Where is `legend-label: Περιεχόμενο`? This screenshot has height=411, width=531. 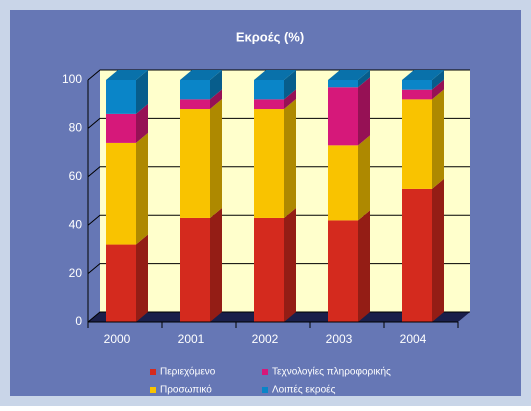 legend-label: Περιεχόμενο is located at coordinates (188, 372).